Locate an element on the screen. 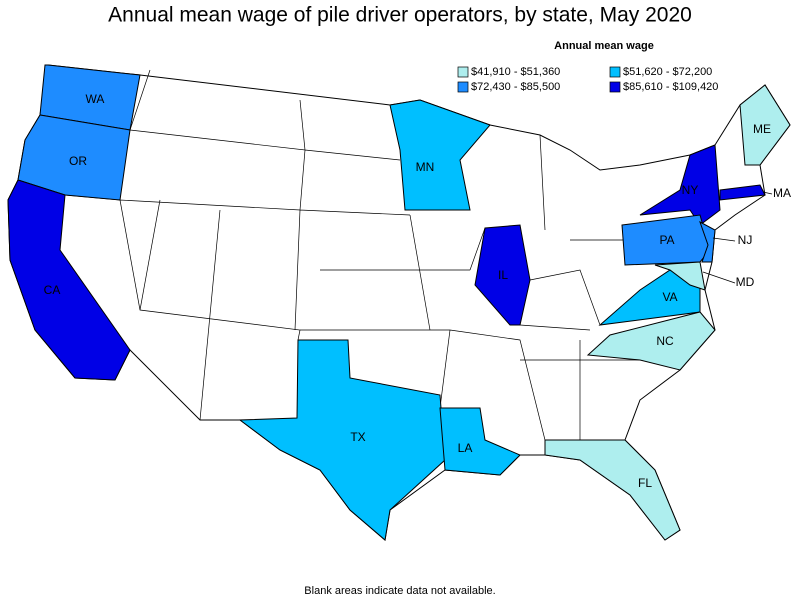 The width and height of the screenshot is (800, 600). state-label: CA is located at coordinates (52, 290).